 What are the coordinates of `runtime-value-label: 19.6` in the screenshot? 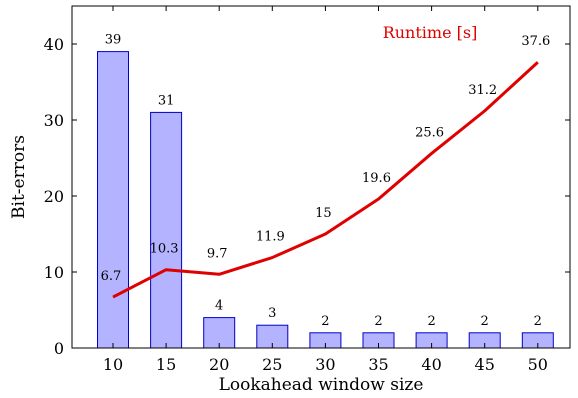 It's located at (376, 178).